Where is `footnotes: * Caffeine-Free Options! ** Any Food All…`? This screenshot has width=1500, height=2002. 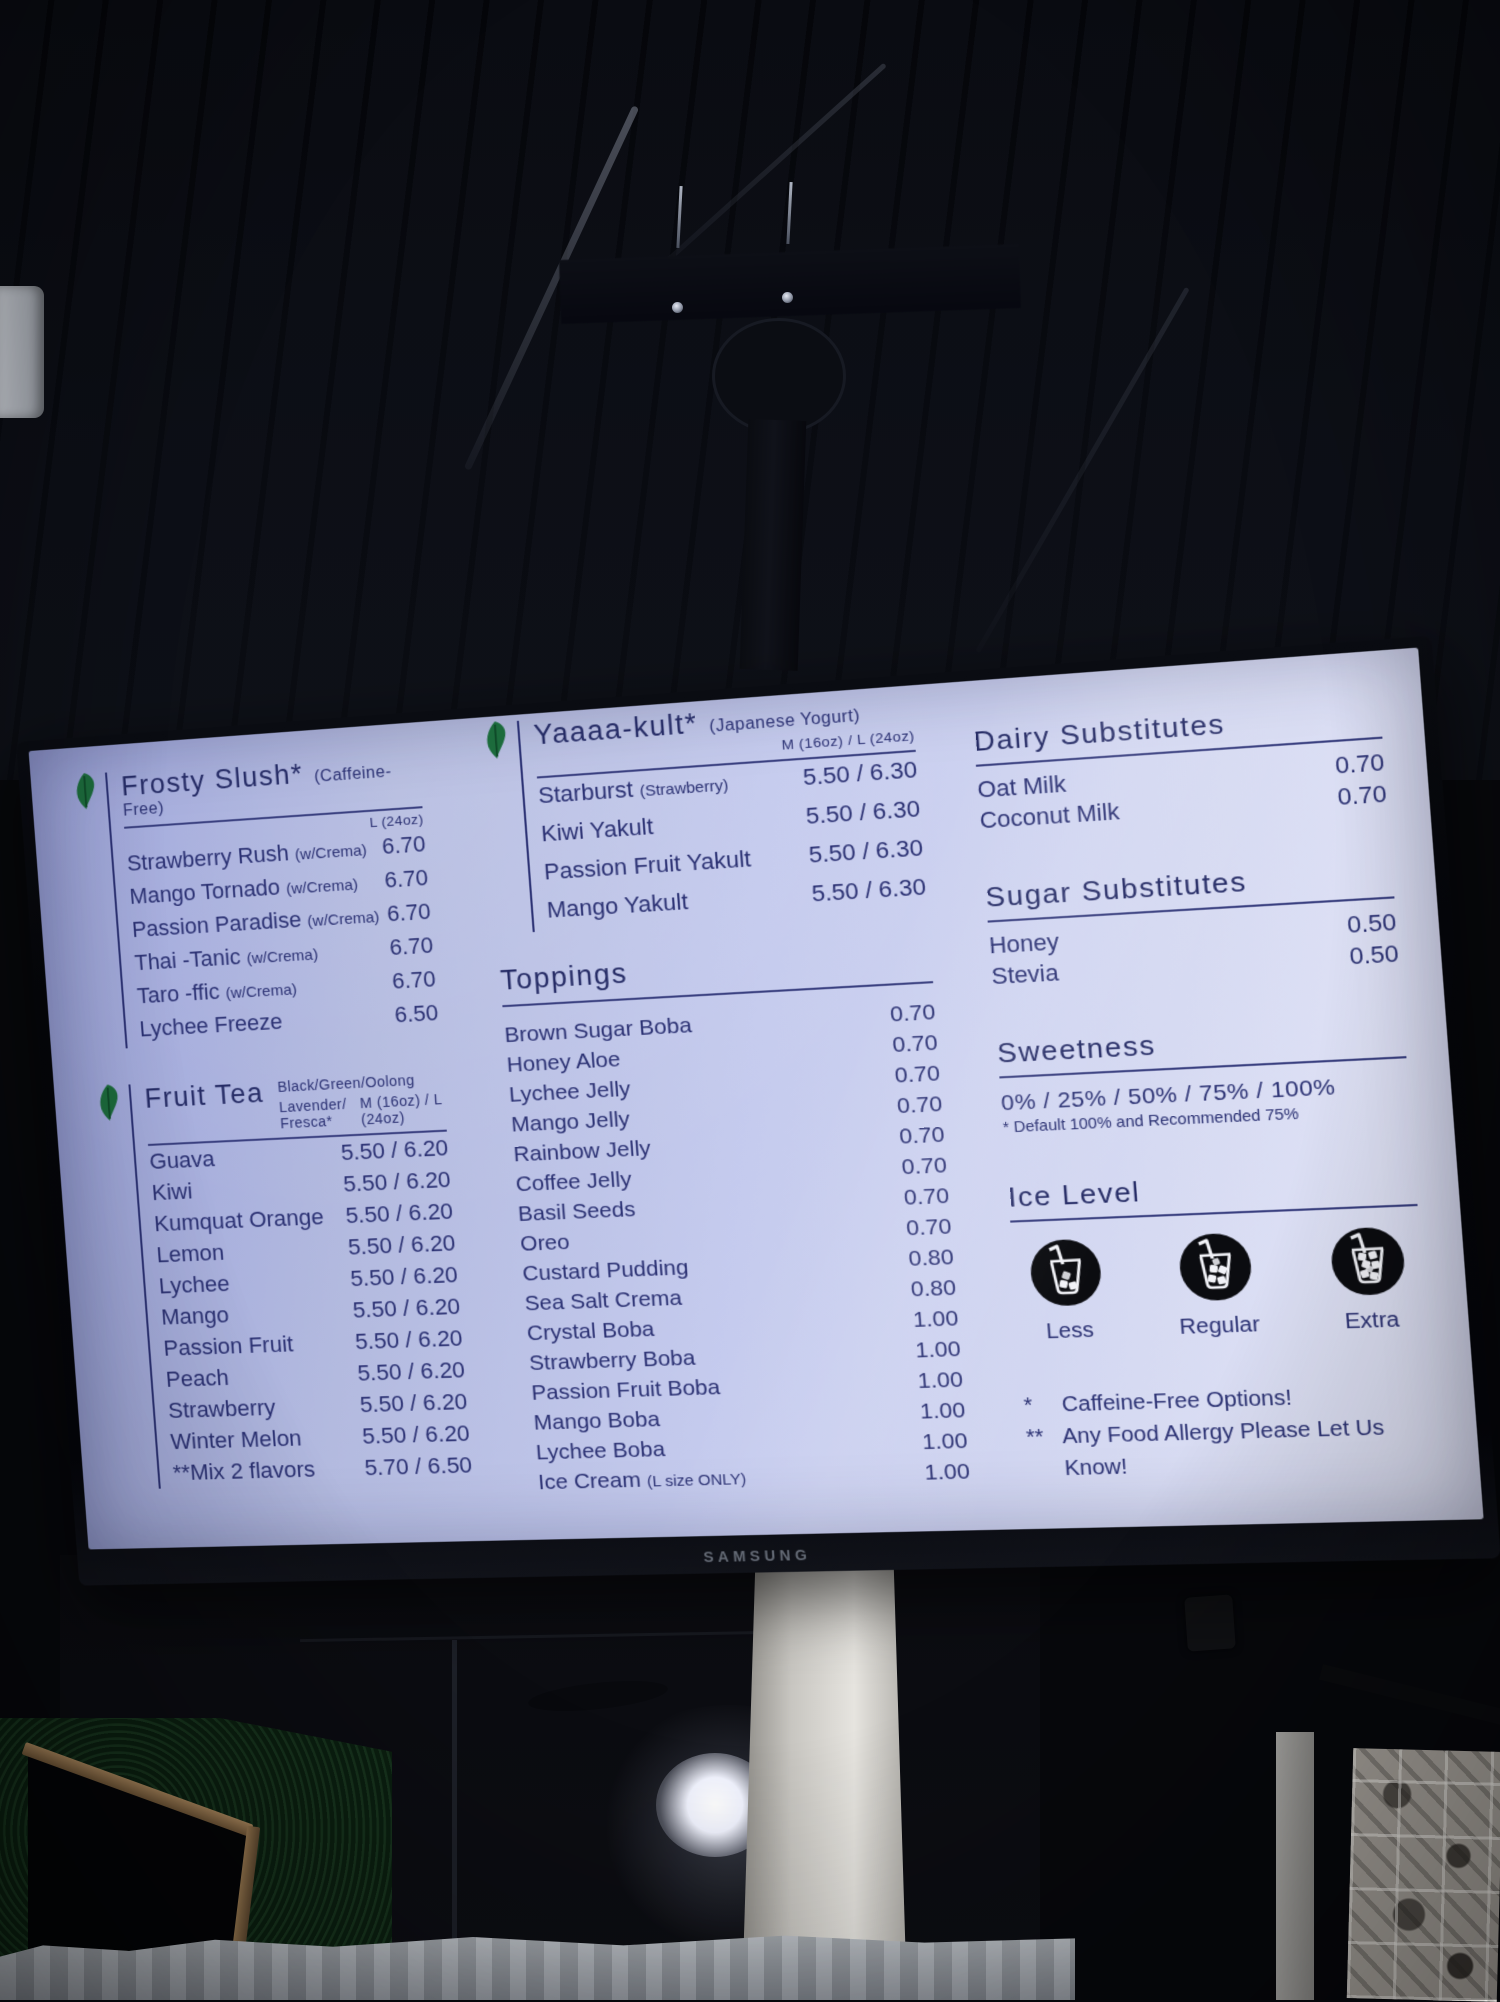
footnotes: * Caffeine-Free Options! ** Any Food All… is located at coordinates (1230, 1431).